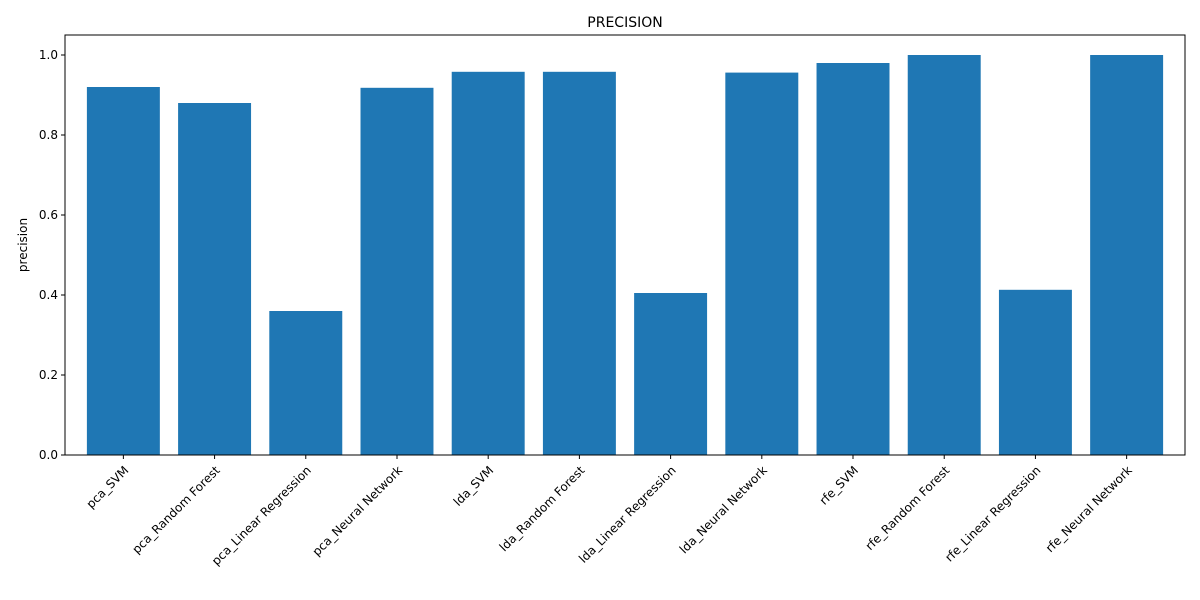 The width and height of the screenshot is (1200, 600). What do you see at coordinates (1089, 509) in the screenshot?
I see `x-tick-label: rfe_Neural Network` at bounding box center [1089, 509].